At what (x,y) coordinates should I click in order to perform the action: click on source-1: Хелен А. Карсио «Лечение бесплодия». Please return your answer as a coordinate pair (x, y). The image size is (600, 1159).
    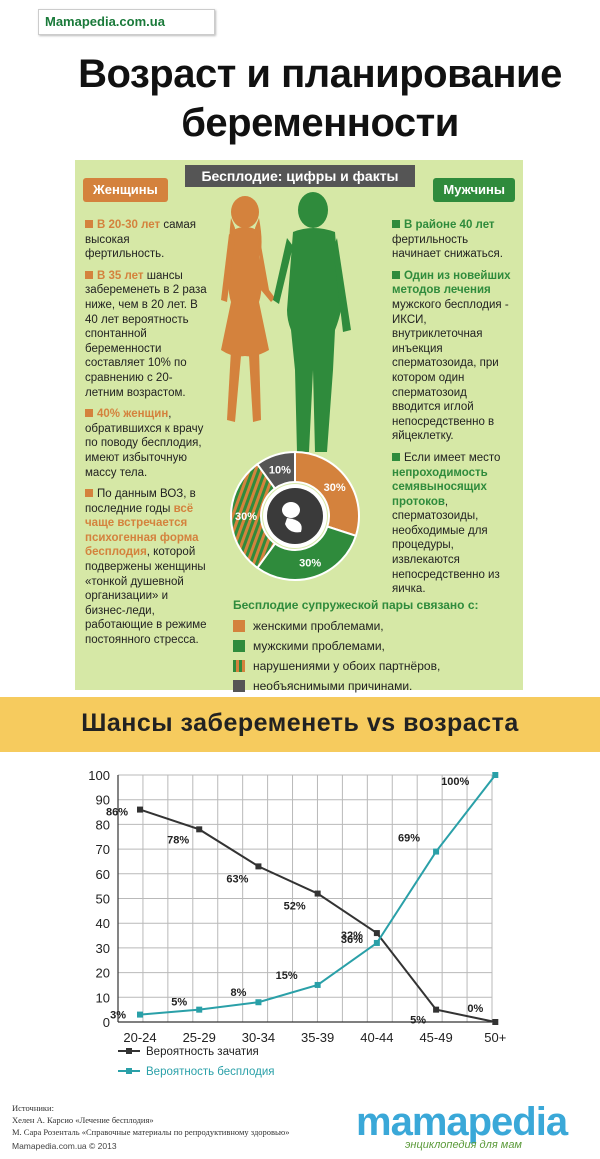
    Looking at the image, I should click on (83, 1120).